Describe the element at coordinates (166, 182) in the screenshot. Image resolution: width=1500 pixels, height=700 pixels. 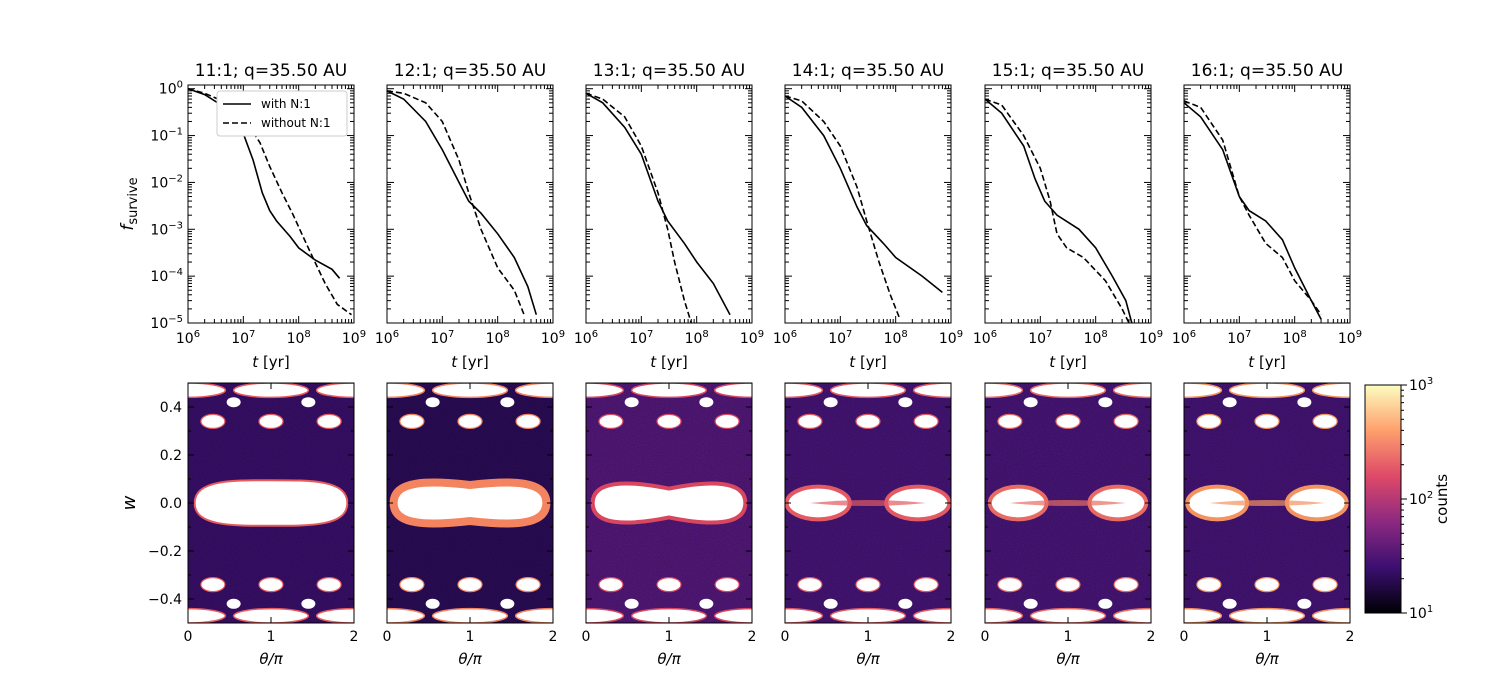
I see `y-tick-label: 10⁻²` at that location.